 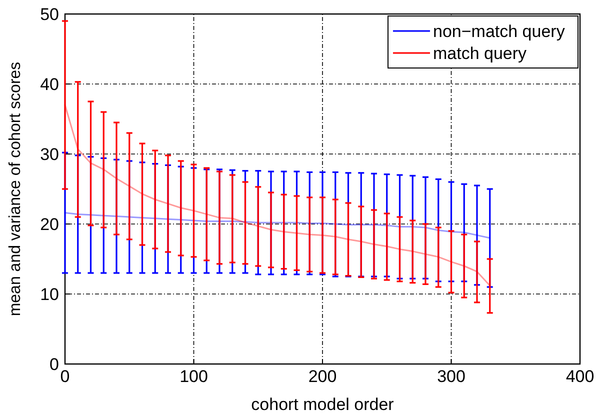 I want to click on x-axis-title: cohort model order, so click(x=322, y=404).